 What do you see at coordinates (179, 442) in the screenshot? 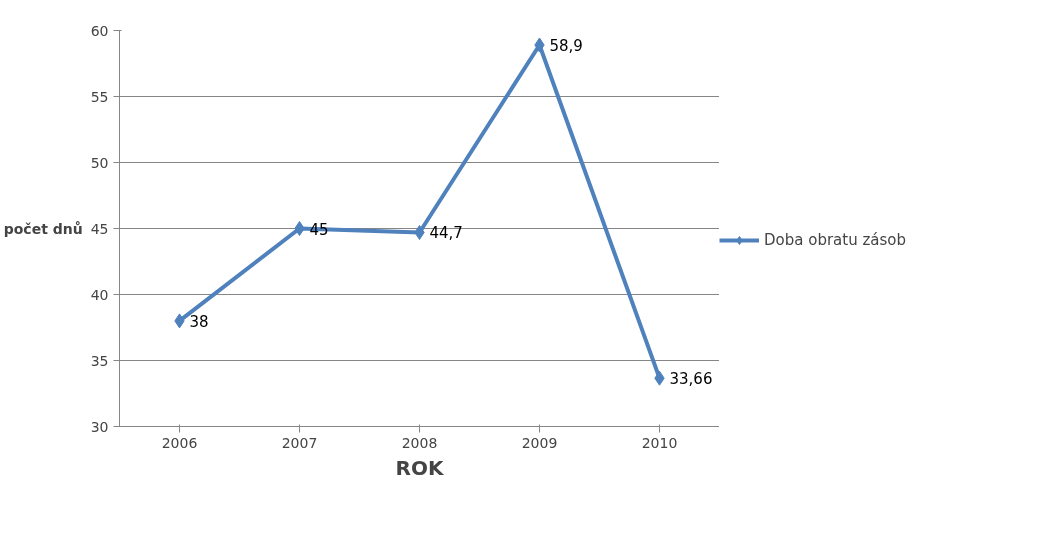
I see `x-tick-label: 2006` at bounding box center [179, 442].